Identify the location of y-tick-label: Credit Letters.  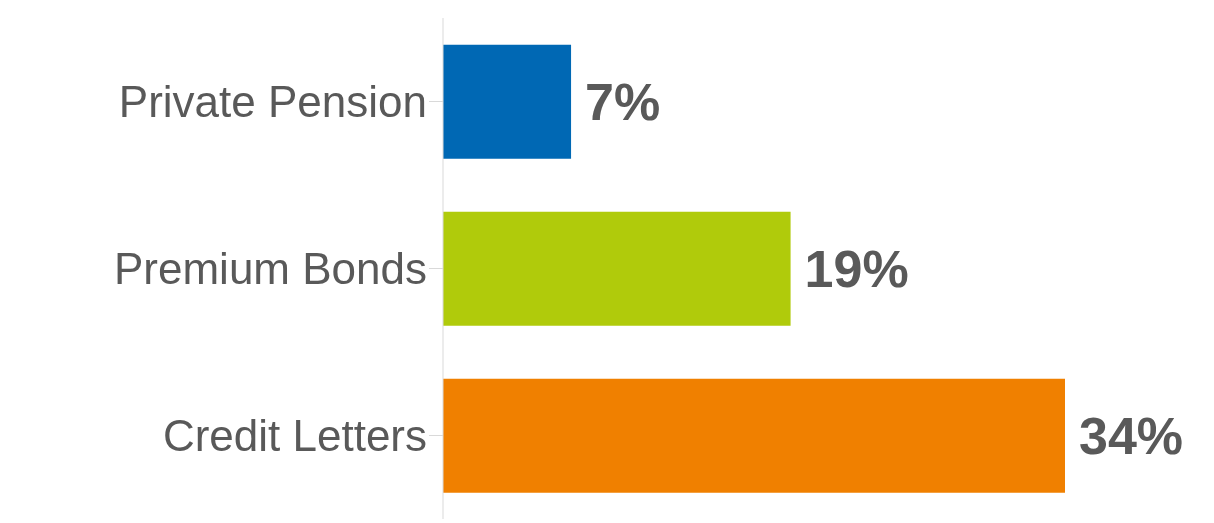
(294, 436).